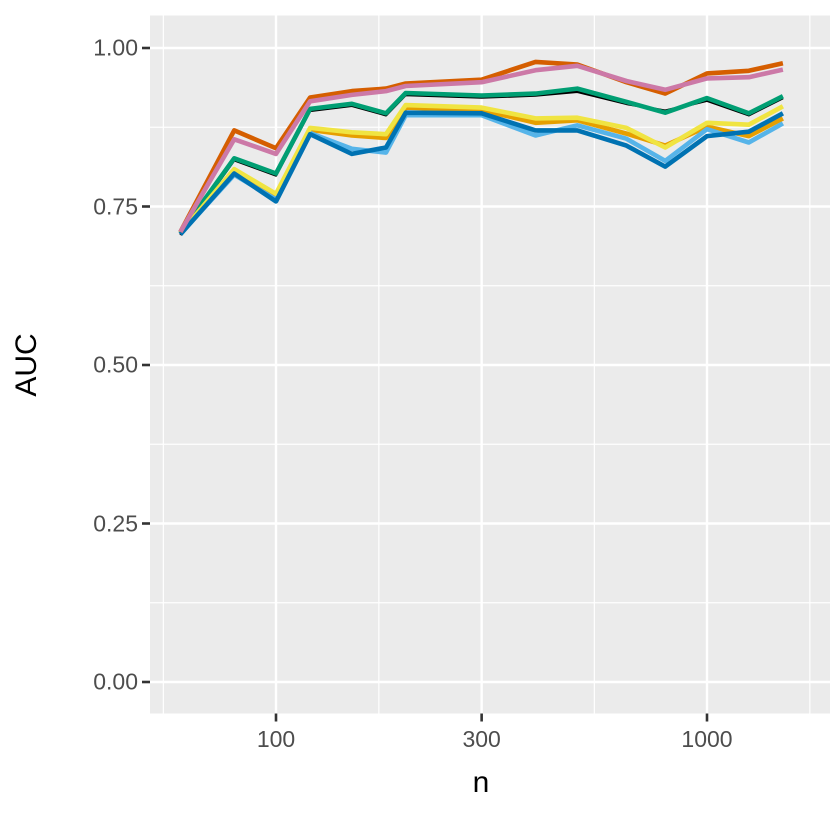  I want to click on series-line-bluish-green, so click(481, 160).